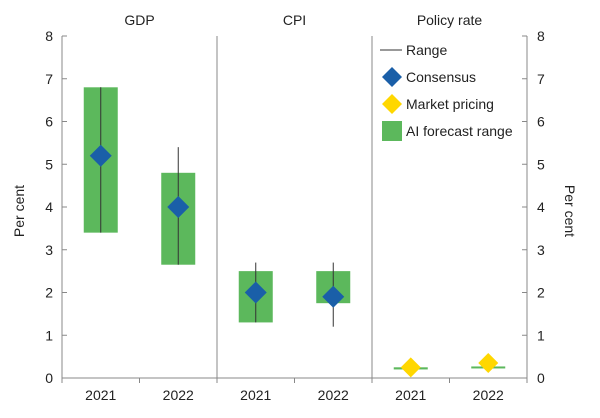 The height and width of the screenshot is (418, 600). I want to click on y-tick-label-left: 1, so click(49, 335).